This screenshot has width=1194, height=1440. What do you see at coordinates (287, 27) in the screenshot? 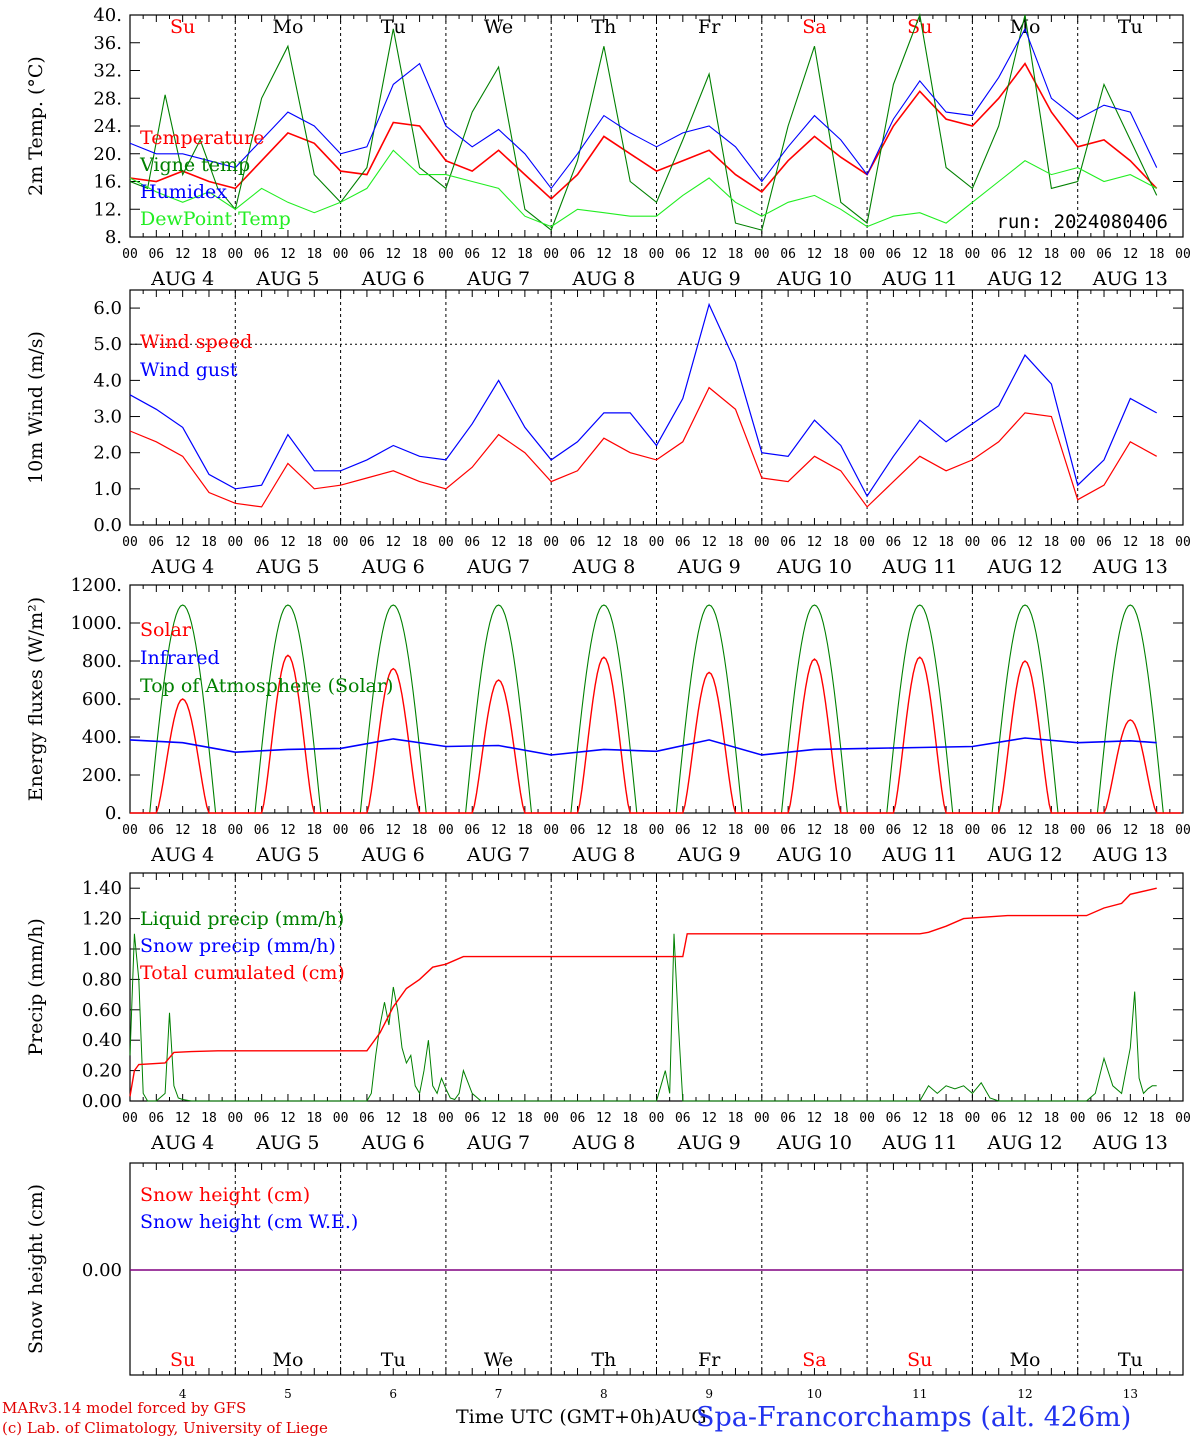
I see `weekday-label: Mo` at bounding box center [287, 27].